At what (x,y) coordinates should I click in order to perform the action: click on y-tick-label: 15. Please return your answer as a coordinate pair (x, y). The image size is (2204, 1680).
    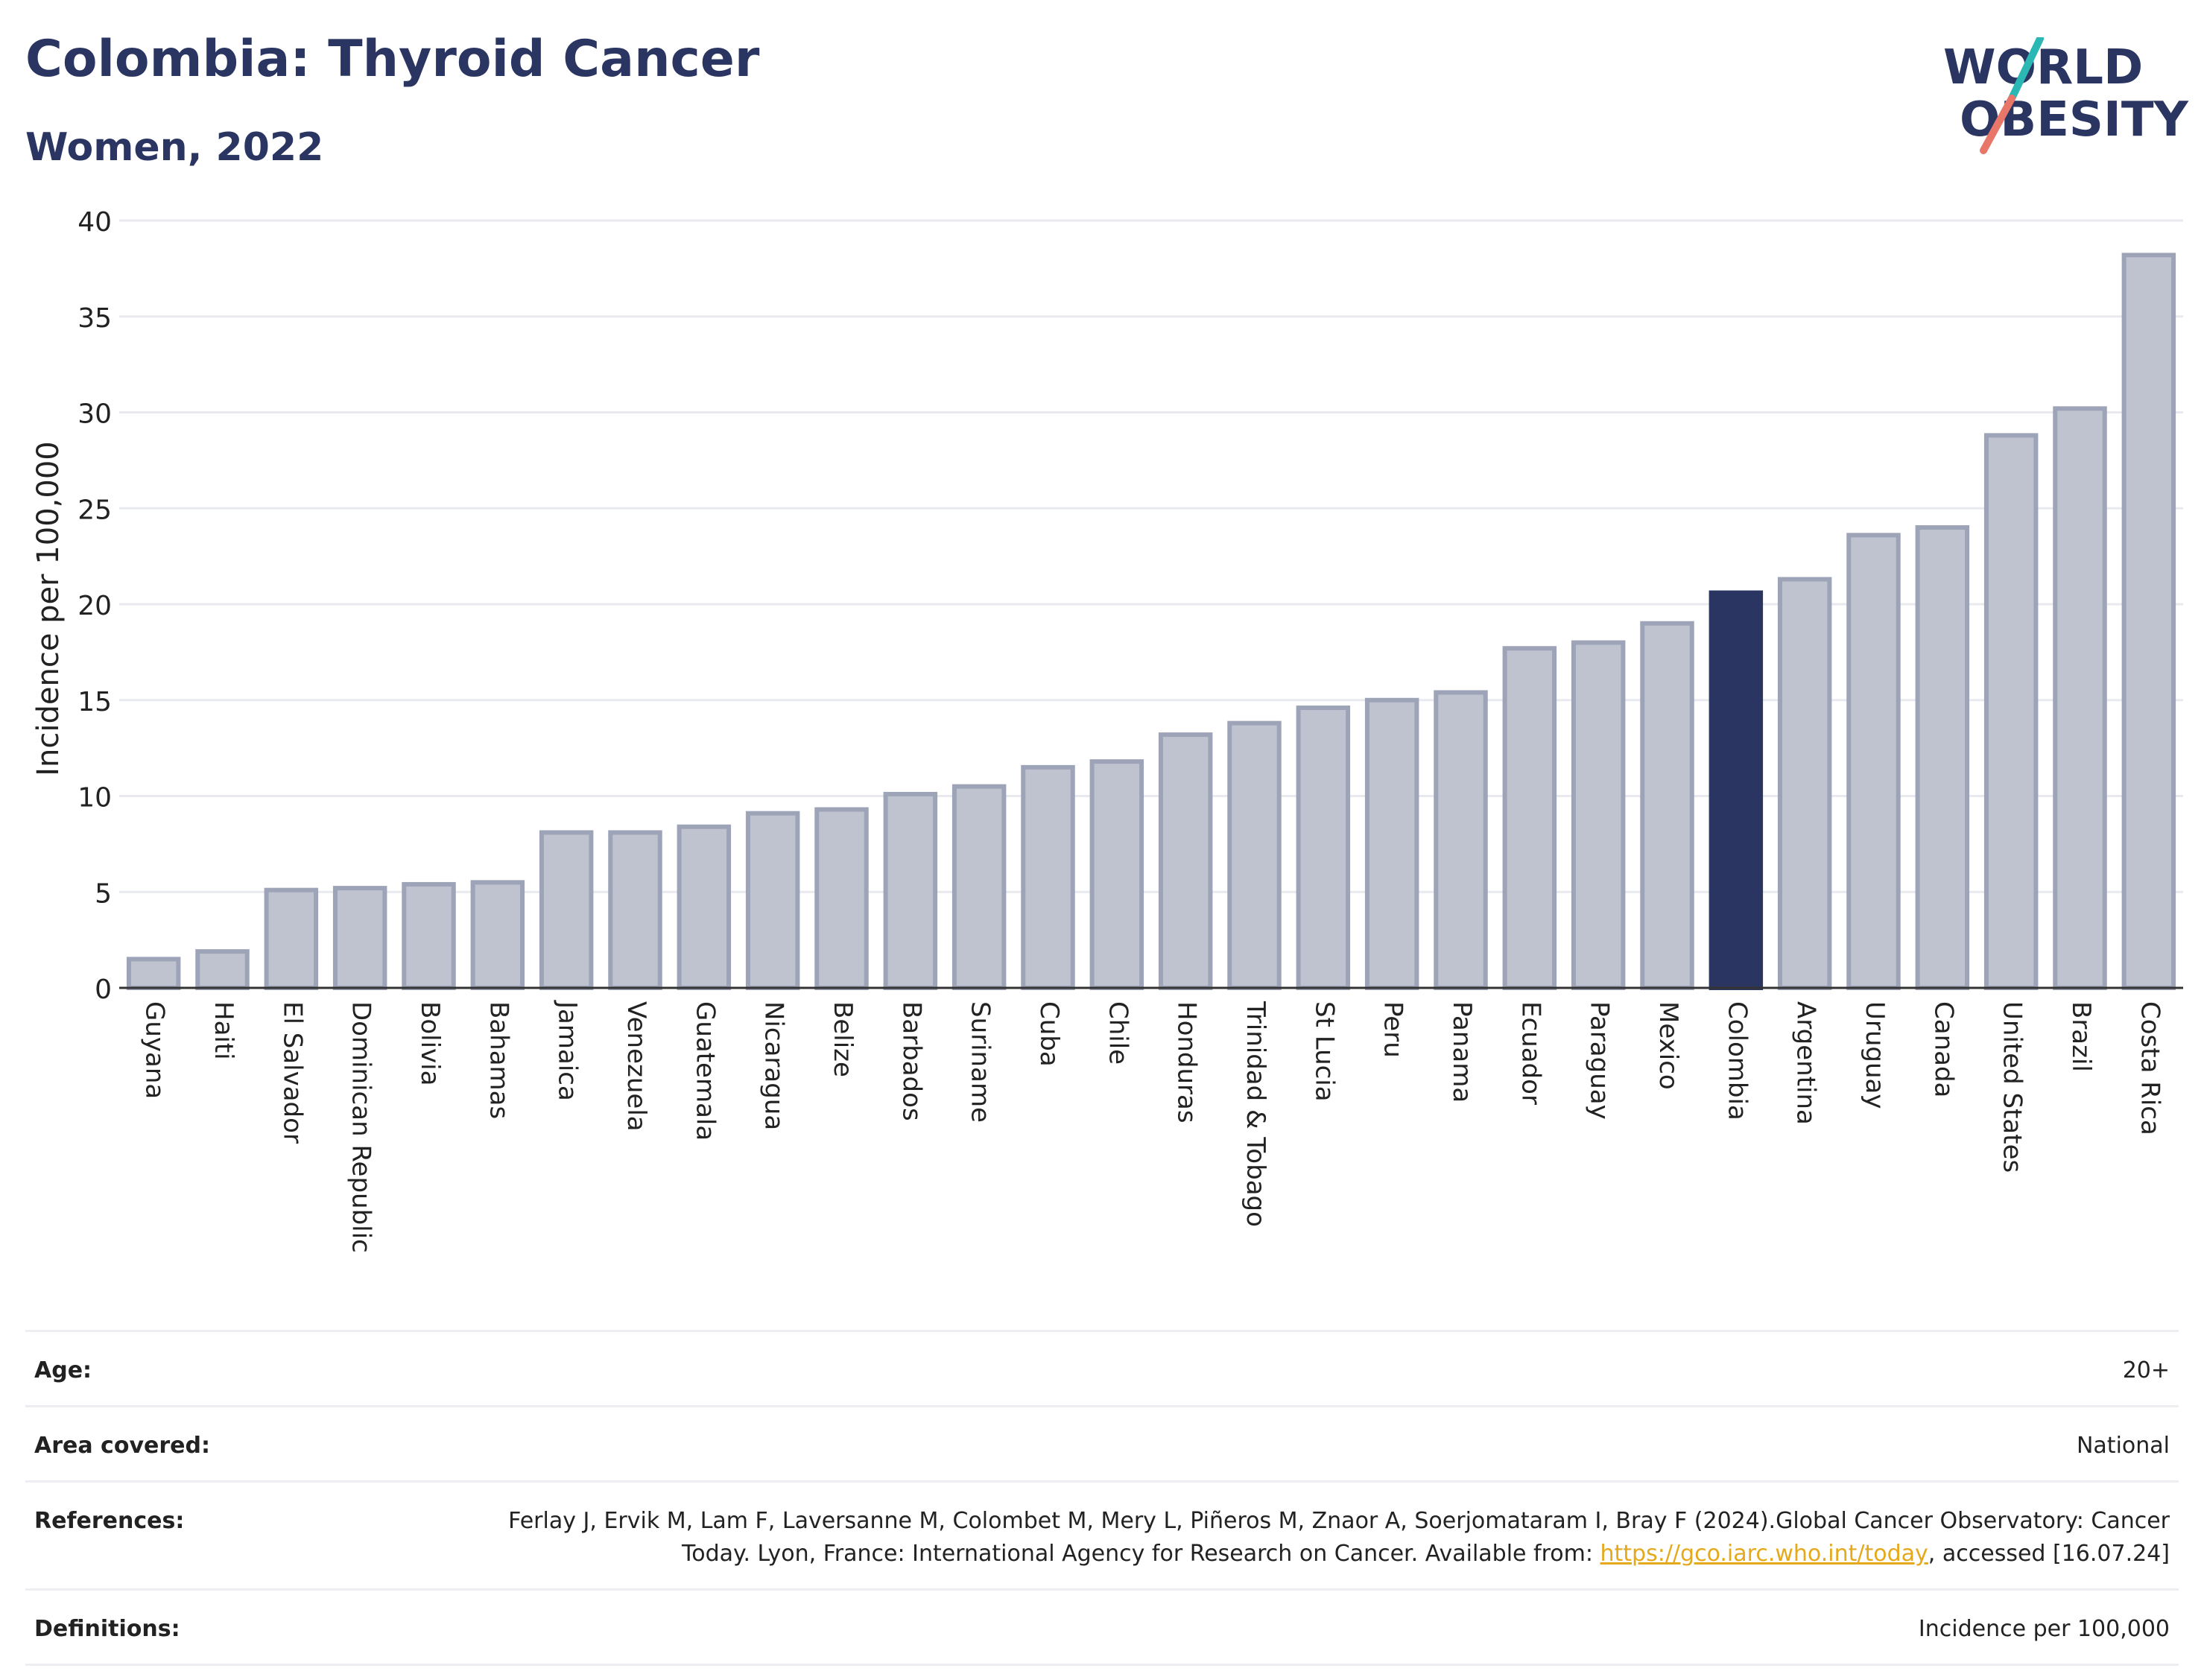
    Looking at the image, I should click on (94, 702).